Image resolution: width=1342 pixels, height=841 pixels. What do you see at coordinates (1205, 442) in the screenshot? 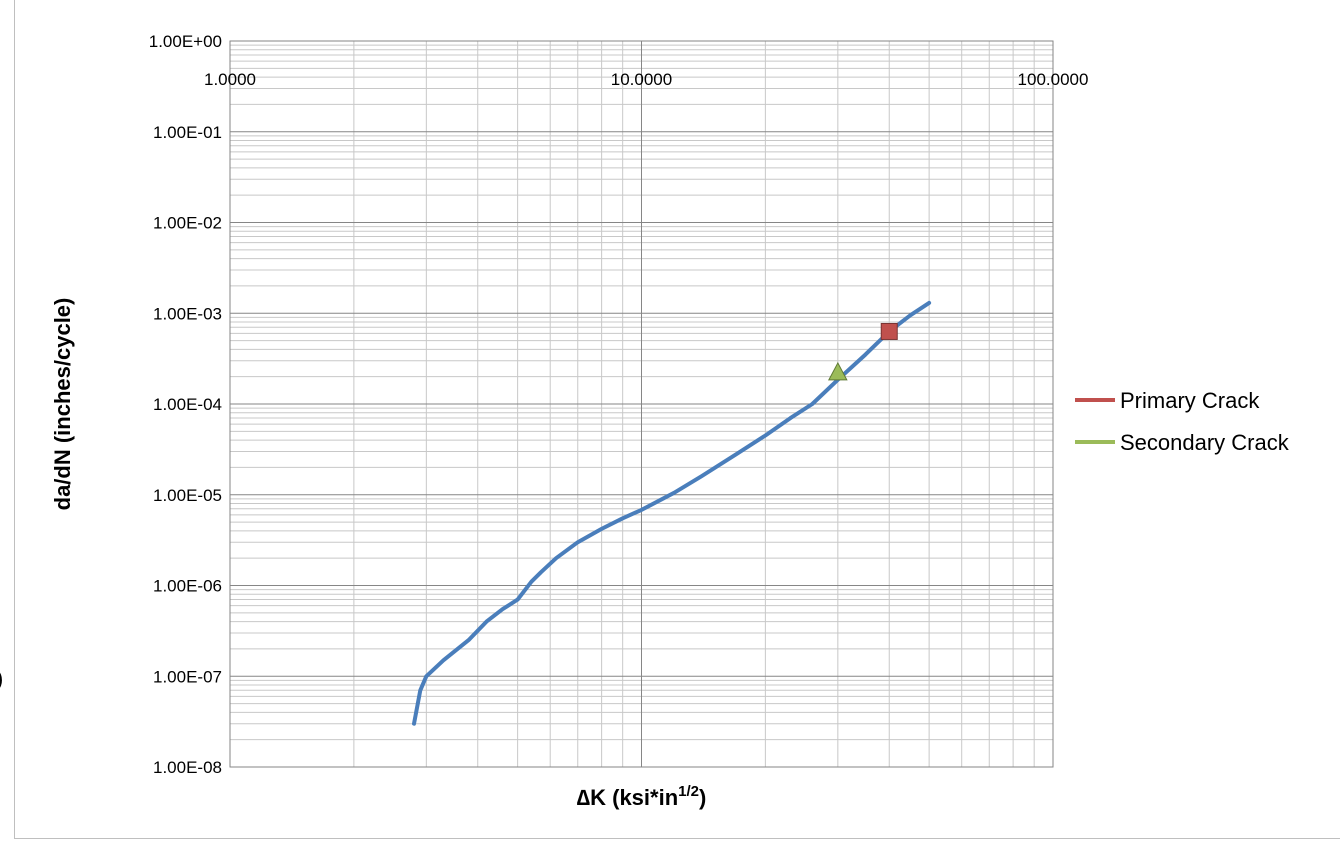
I see `legend-label: Secondary Crack` at bounding box center [1205, 442].